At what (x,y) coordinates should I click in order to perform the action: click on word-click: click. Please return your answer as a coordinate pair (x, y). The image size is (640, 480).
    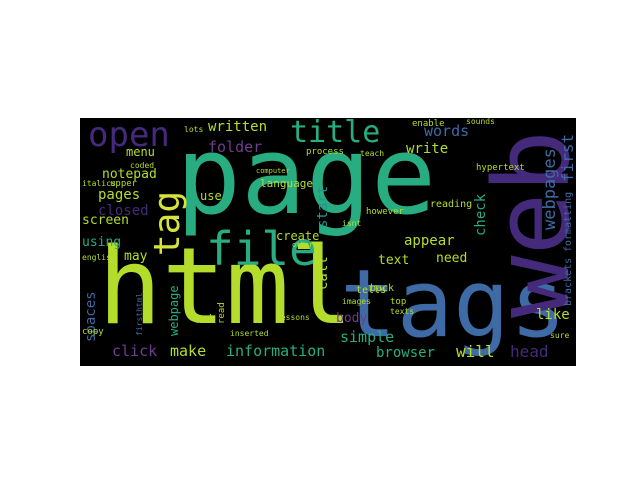
    Looking at the image, I should click on (135, 351).